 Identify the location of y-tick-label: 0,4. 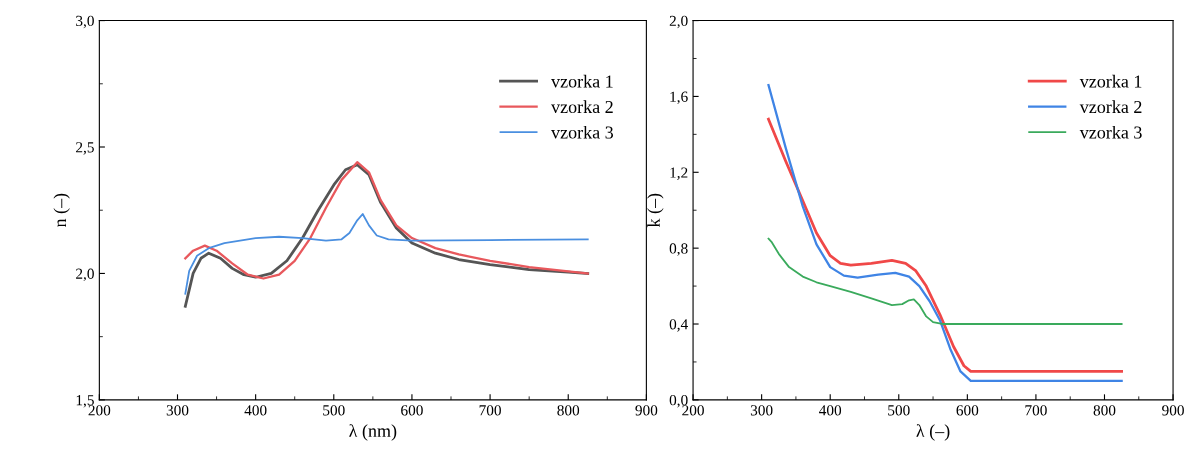
(678, 325).